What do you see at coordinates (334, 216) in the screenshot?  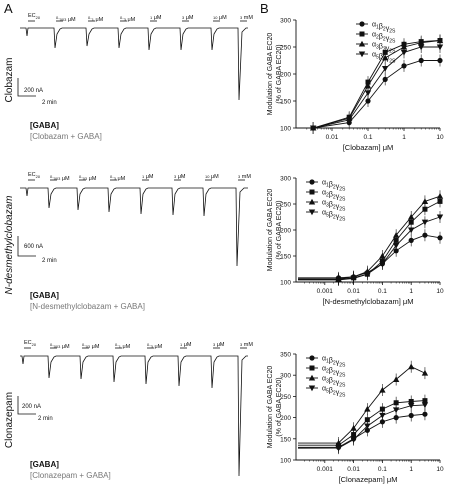 I see `legend-item-alpha5: α5β2γ2S` at bounding box center [334, 216].